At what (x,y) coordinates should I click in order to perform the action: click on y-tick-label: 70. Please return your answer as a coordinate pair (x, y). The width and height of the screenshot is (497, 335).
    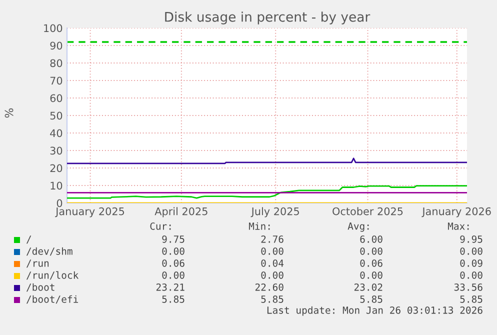
    Looking at the image, I should click on (56, 80).